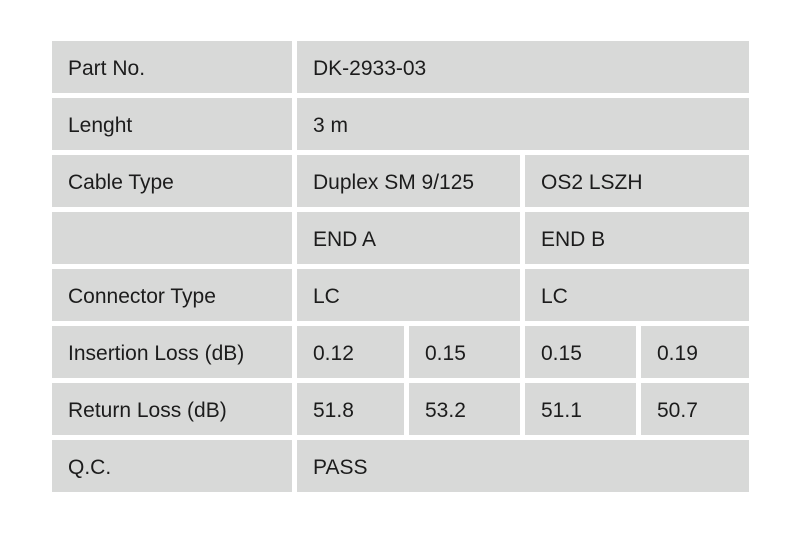 The image size is (800, 533). Describe the element at coordinates (408, 238) in the screenshot. I see `end-a-header: END A` at that location.